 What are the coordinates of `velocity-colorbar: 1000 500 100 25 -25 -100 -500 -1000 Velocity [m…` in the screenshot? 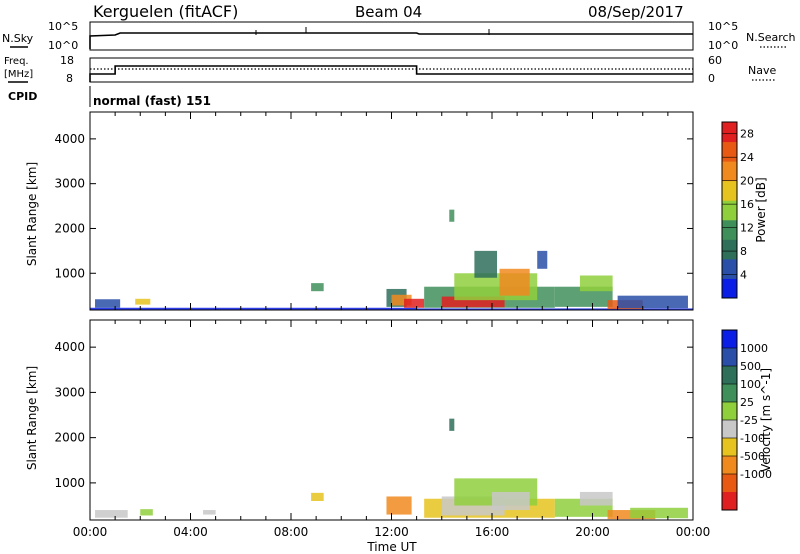 It's located at (747, 420).